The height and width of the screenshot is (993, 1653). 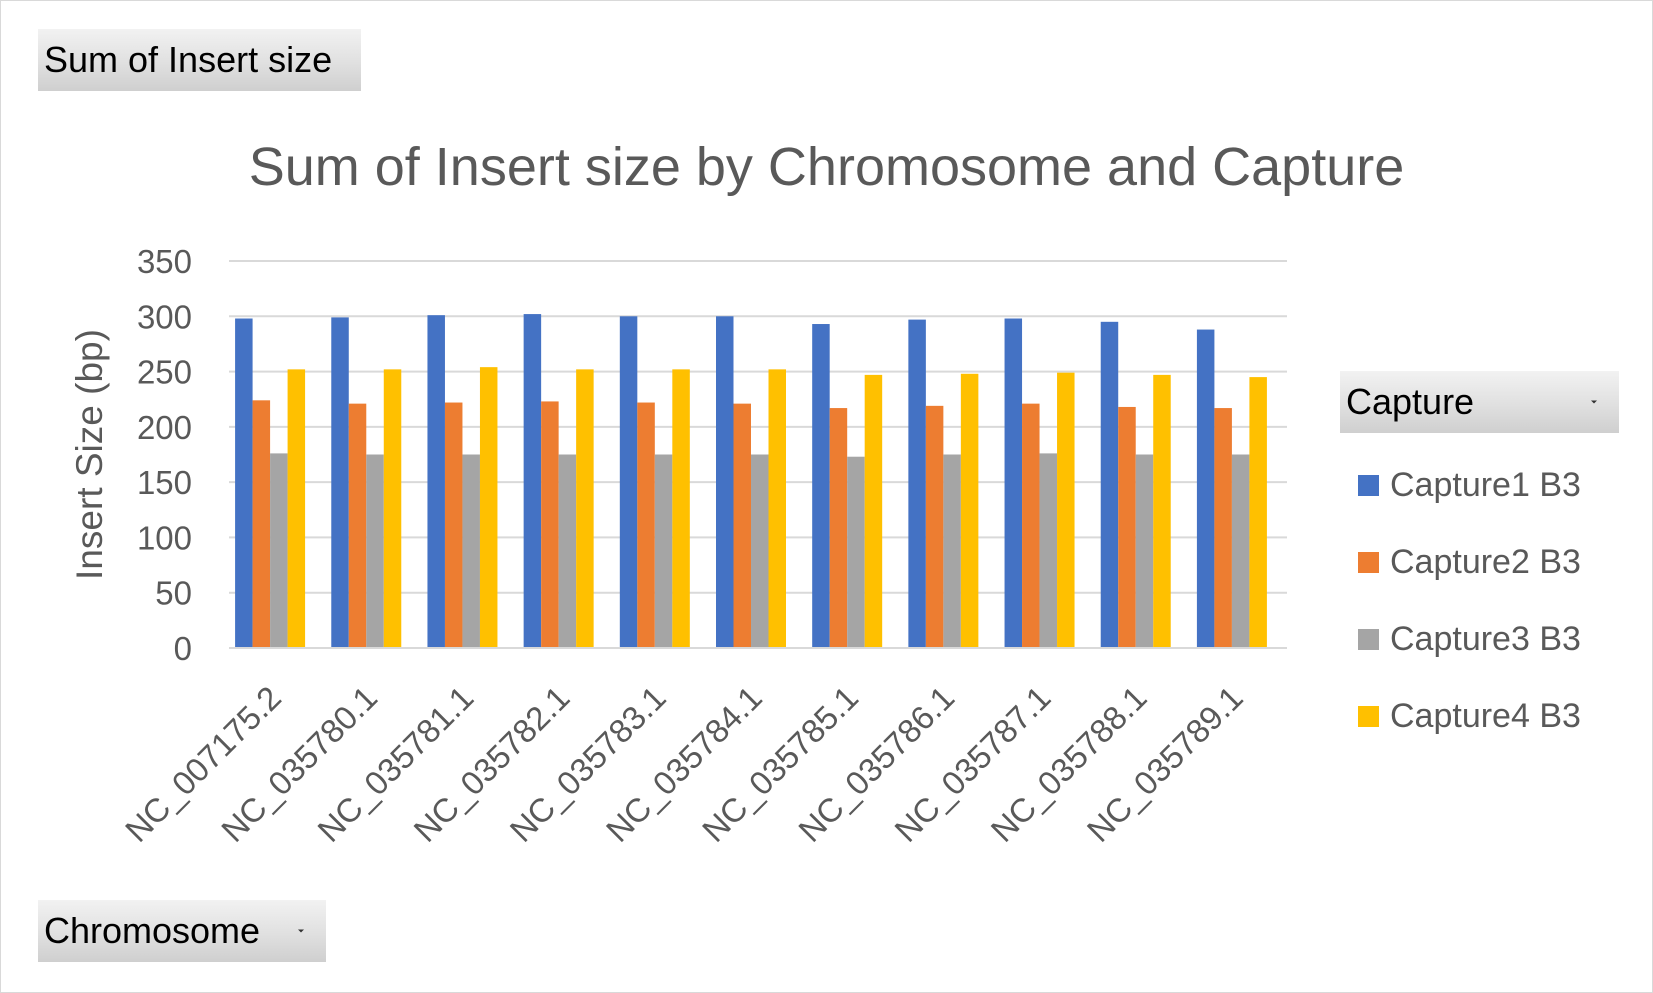 What do you see at coordinates (1485, 716) in the screenshot?
I see `legend-label: Capture4 B3` at bounding box center [1485, 716].